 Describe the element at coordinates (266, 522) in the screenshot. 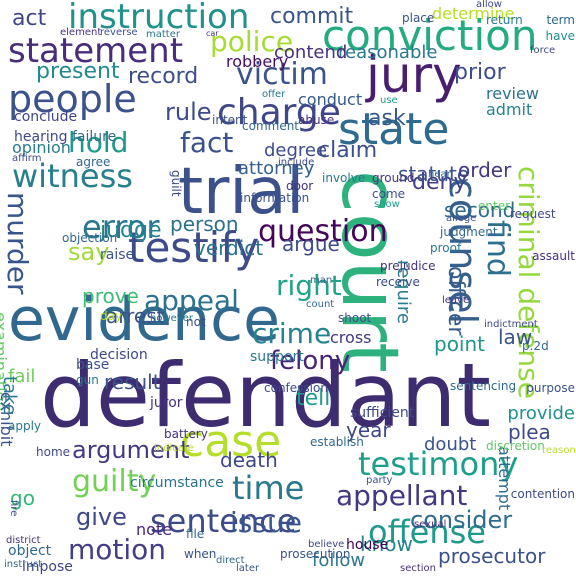

I see `word: issue` at that location.